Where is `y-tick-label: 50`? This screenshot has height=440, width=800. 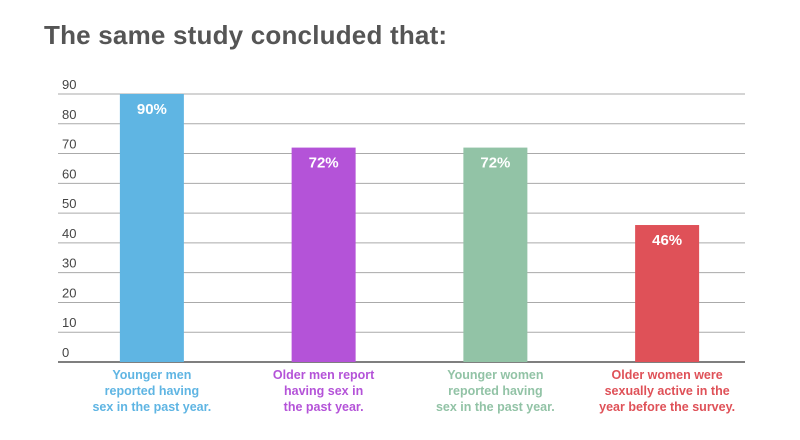 y-tick-label: 50 is located at coordinates (69, 203).